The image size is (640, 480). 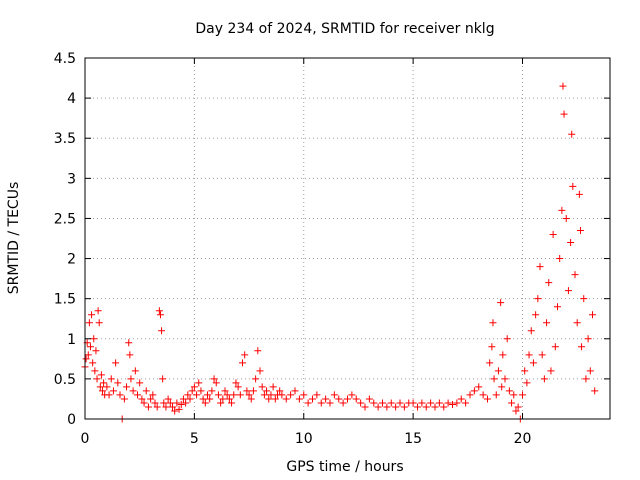 What do you see at coordinates (85, 439) in the screenshot?
I see `x-tick-label: 0` at bounding box center [85, 439].